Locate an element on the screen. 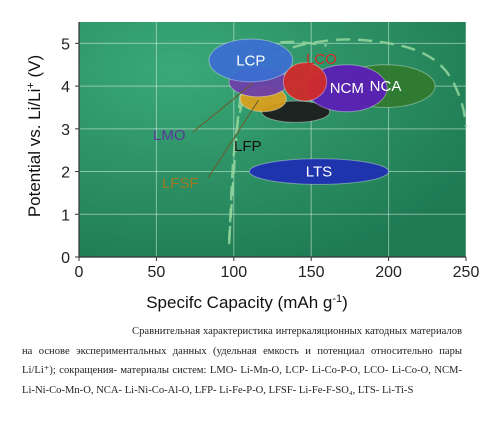 The image size is (498, 425). region-lco is located at coordinates (305, 82).